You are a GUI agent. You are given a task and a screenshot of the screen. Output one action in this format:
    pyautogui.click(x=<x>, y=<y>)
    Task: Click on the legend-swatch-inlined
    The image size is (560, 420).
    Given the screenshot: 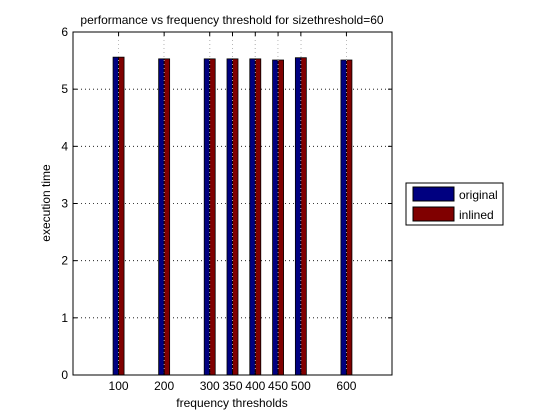 What is the action you would take?
    pyautogui.click(x=433, y=214)
    